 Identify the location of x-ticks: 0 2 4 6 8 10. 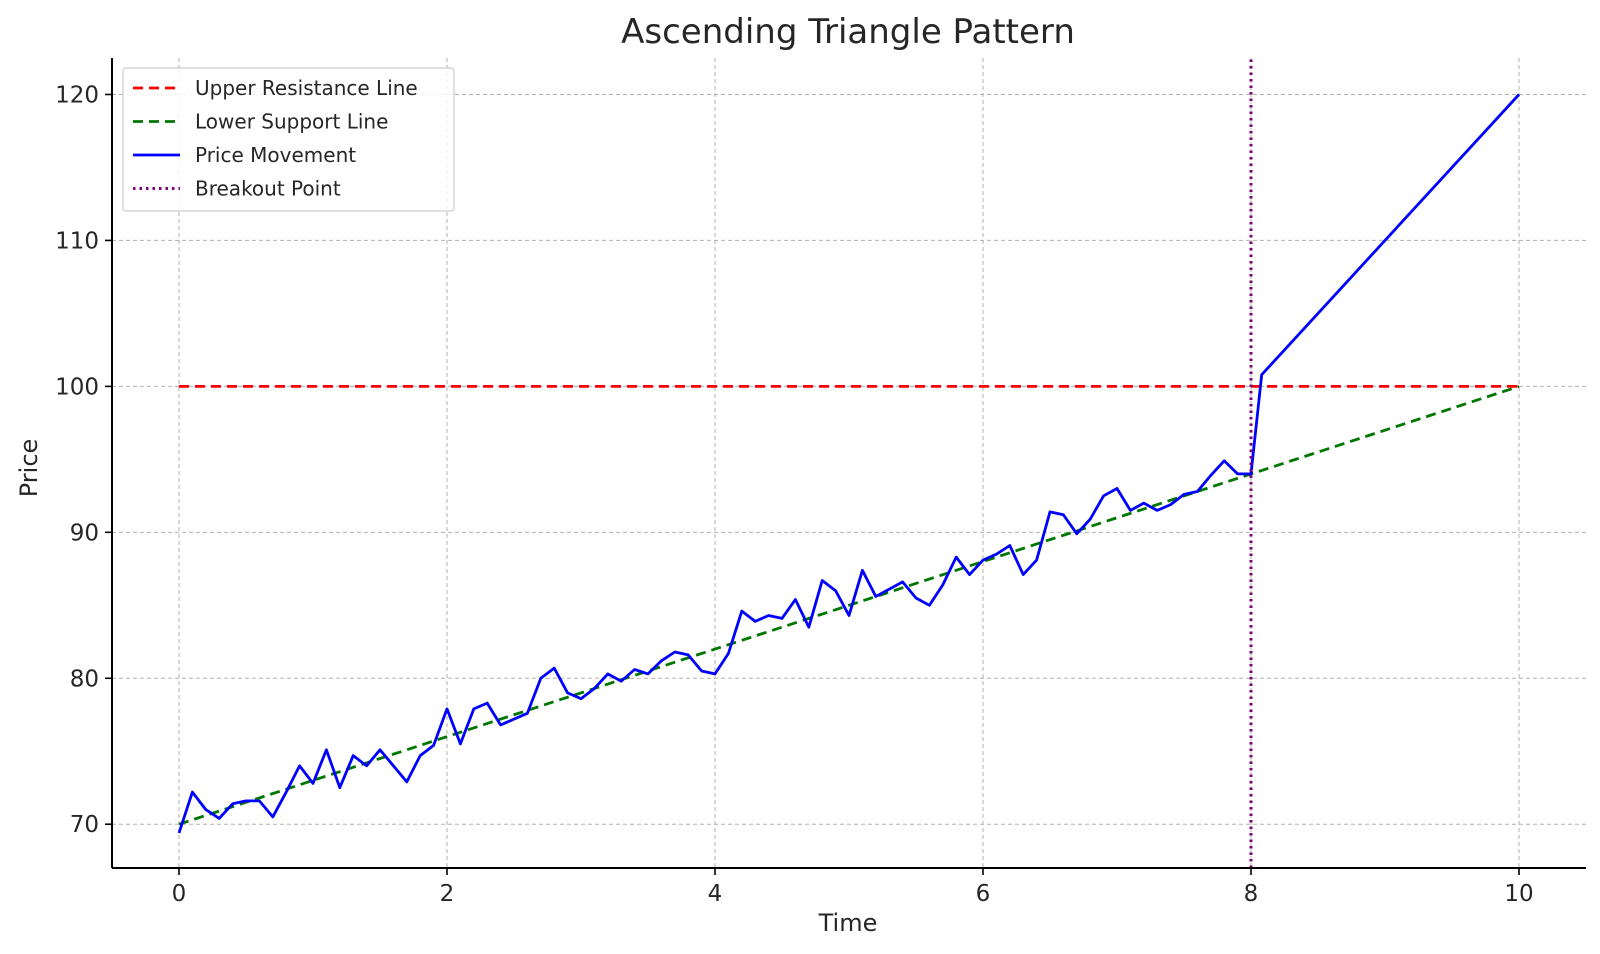
(853, 887).